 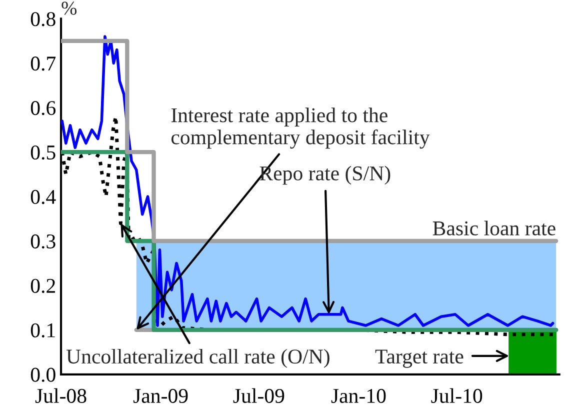 I want to click on annotation: Target rate, so click(x=419, y=359).